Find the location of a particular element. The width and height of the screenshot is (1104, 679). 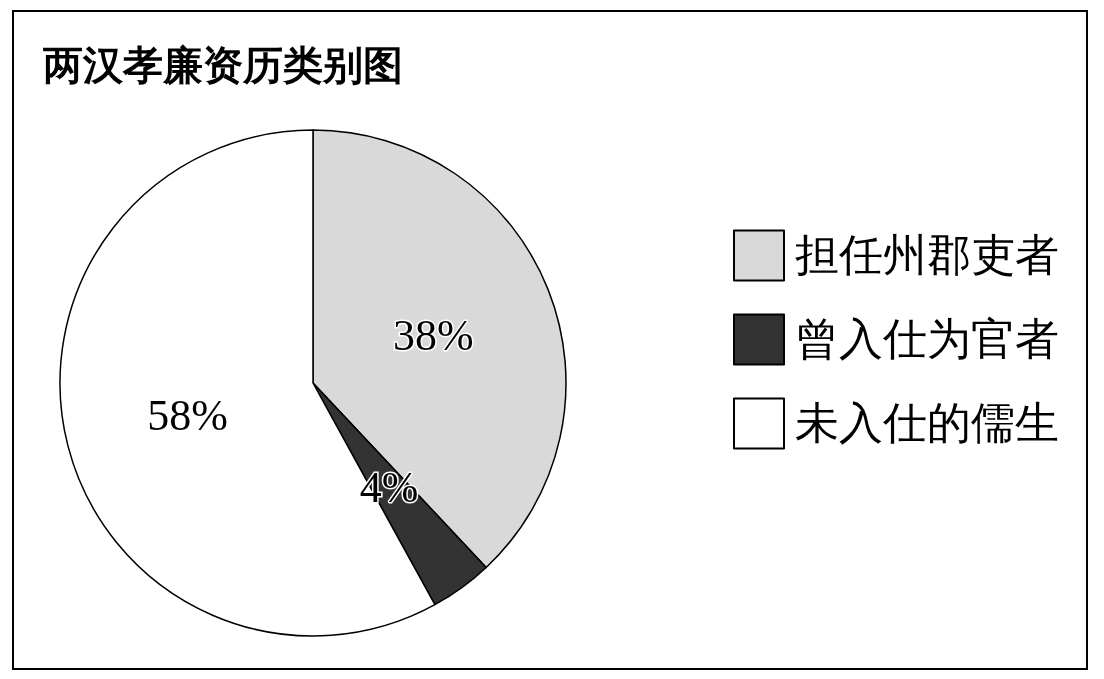

legend-label: 担任州郡吏者 is located at coordinates (927, 255).